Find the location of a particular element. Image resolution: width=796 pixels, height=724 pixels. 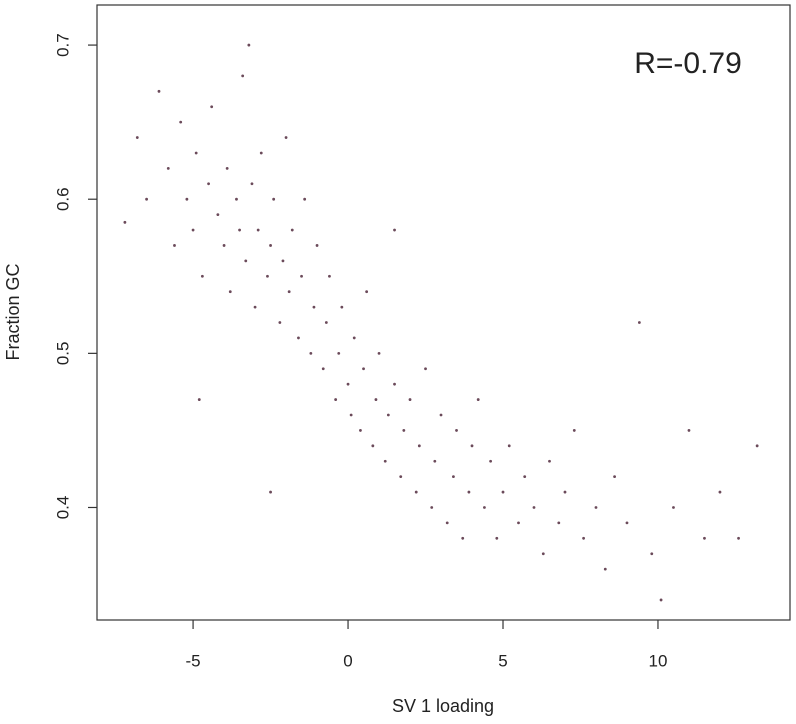

x-tick-label: 10 is located at coordinates (658, 660).